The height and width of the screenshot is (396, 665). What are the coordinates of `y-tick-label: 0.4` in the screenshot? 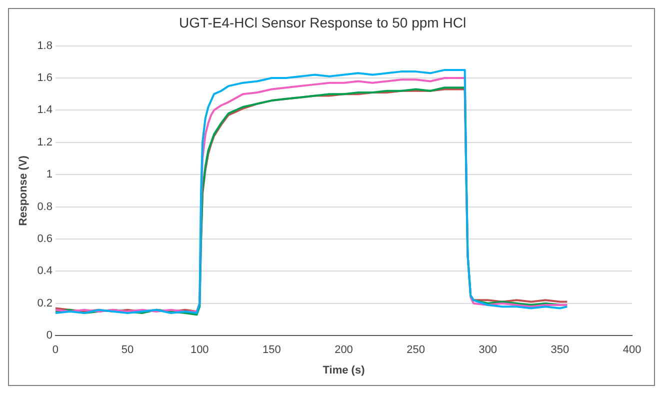 It's located at (44, 271).